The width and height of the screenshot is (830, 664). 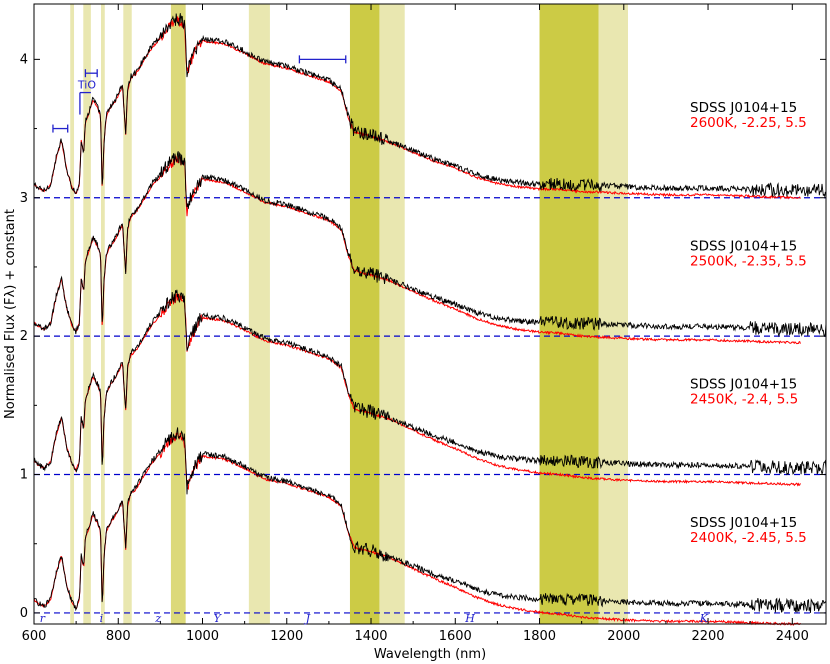 What do you see at coordinates (743, 523) in the screenshot?
I see `legend-name-3: SDSS J0104+15` at bounding box center [743, 523].